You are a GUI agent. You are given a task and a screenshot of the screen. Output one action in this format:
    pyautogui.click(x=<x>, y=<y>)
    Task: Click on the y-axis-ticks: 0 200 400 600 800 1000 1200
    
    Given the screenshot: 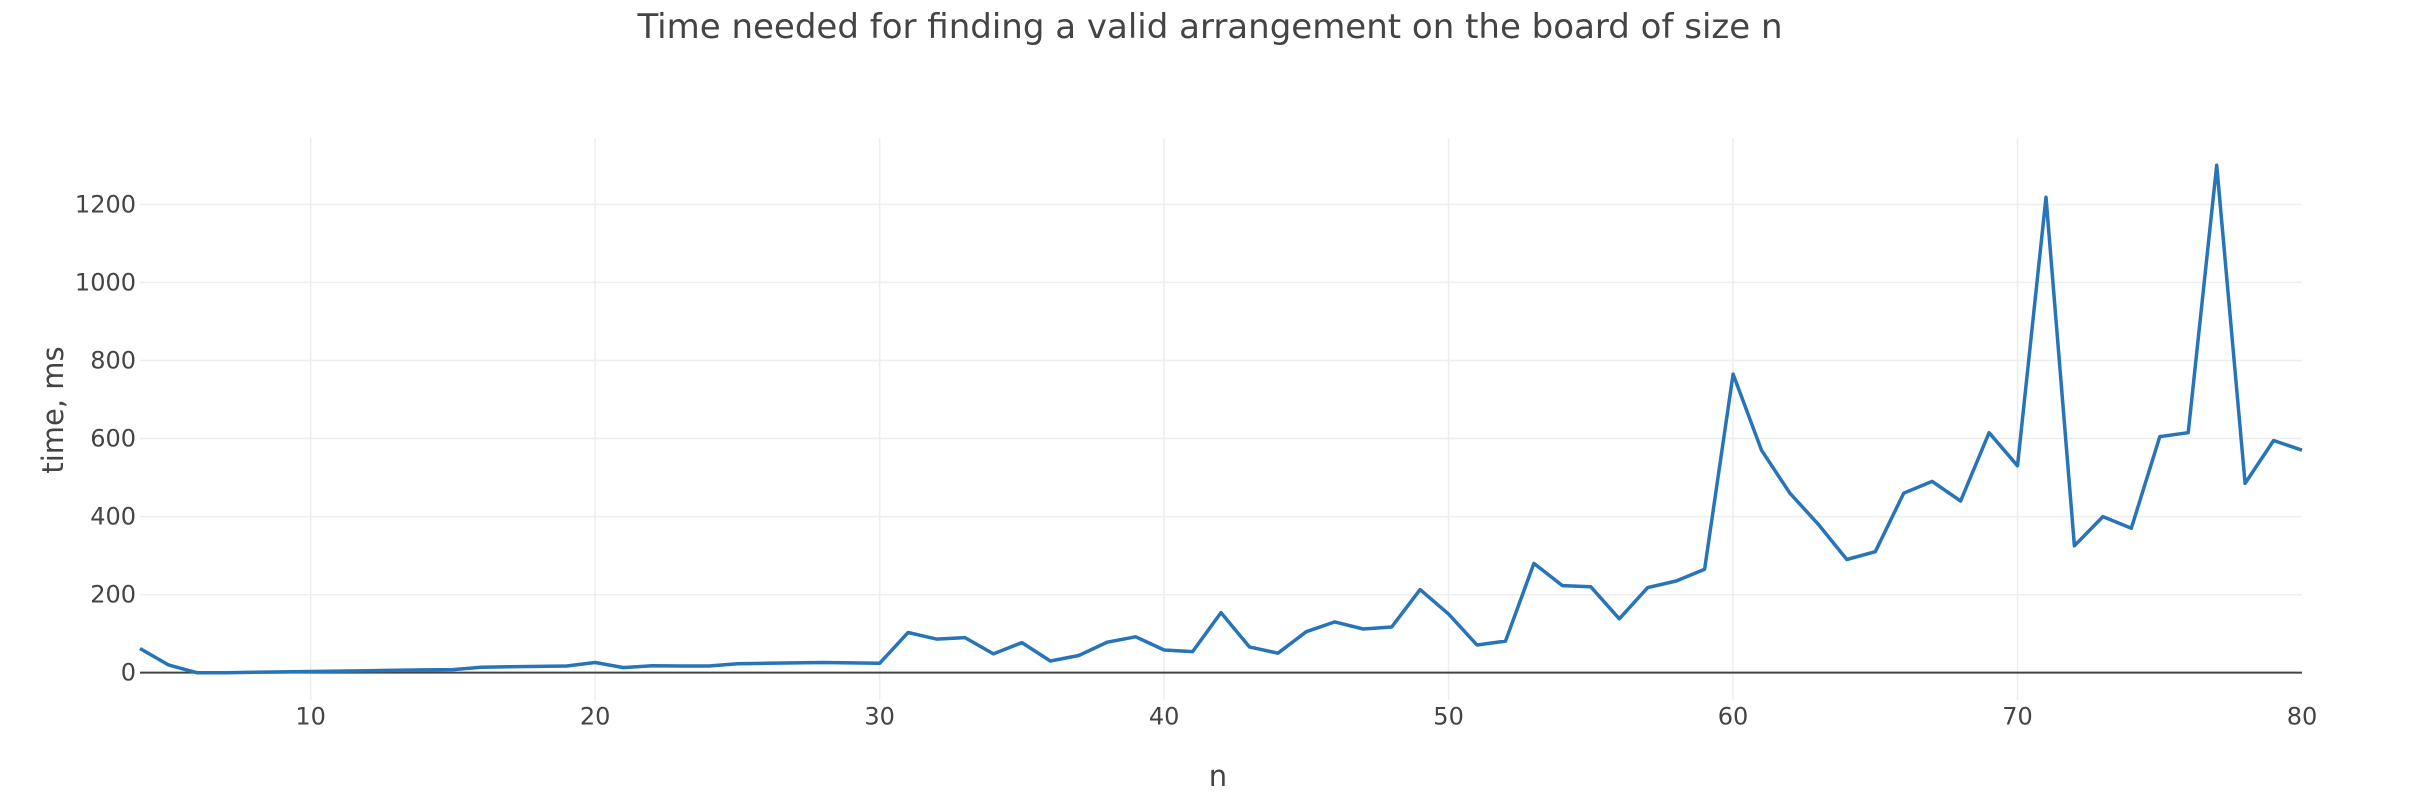 What is the action you would take?
    pyautogui.click(x=105, y=438)
    